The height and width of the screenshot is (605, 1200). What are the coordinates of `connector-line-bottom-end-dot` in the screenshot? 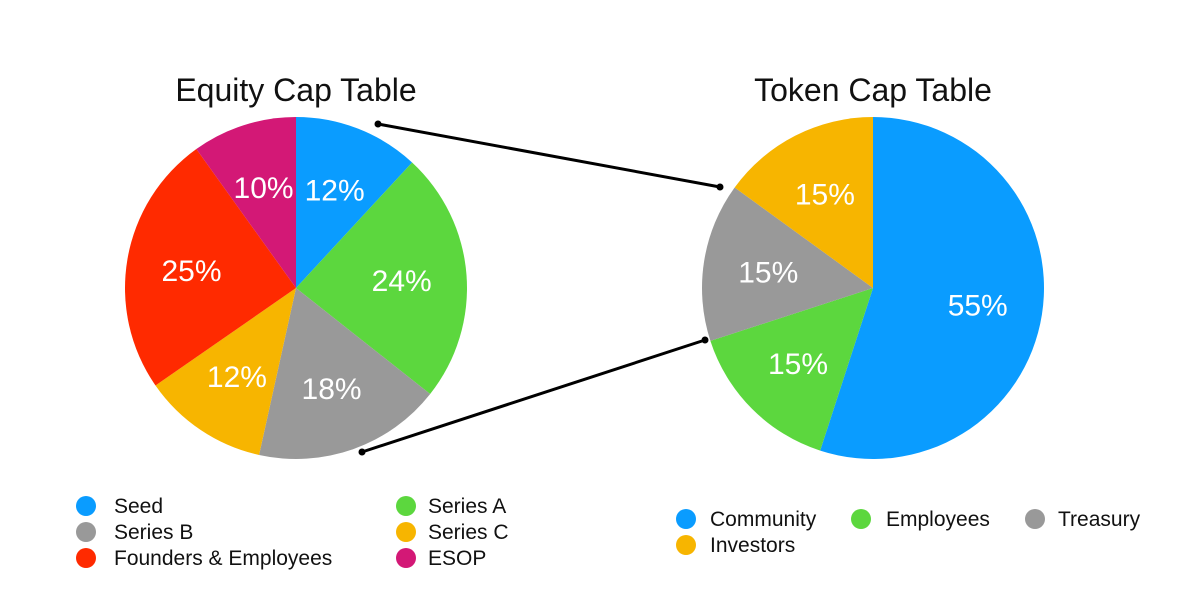 It's located at (705, 340).